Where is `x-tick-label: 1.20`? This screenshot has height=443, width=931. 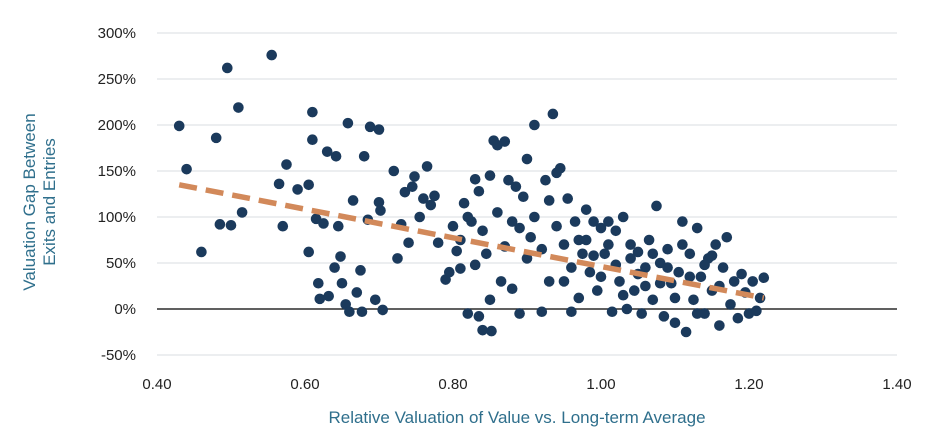 x-tick-label: 1.20 is located at coordinates (748, 384).